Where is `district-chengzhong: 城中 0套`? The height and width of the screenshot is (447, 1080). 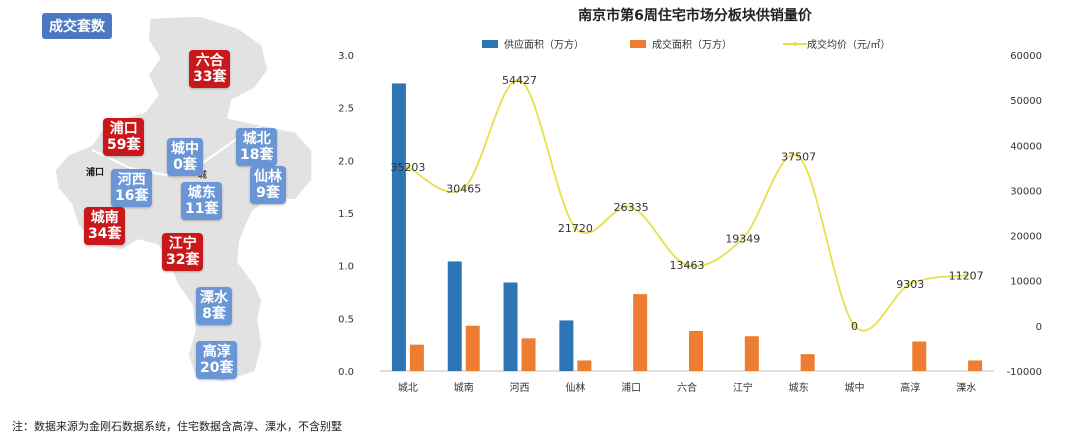 district-chengzhong: 城中 0套 is located at coordinates (185, 157).